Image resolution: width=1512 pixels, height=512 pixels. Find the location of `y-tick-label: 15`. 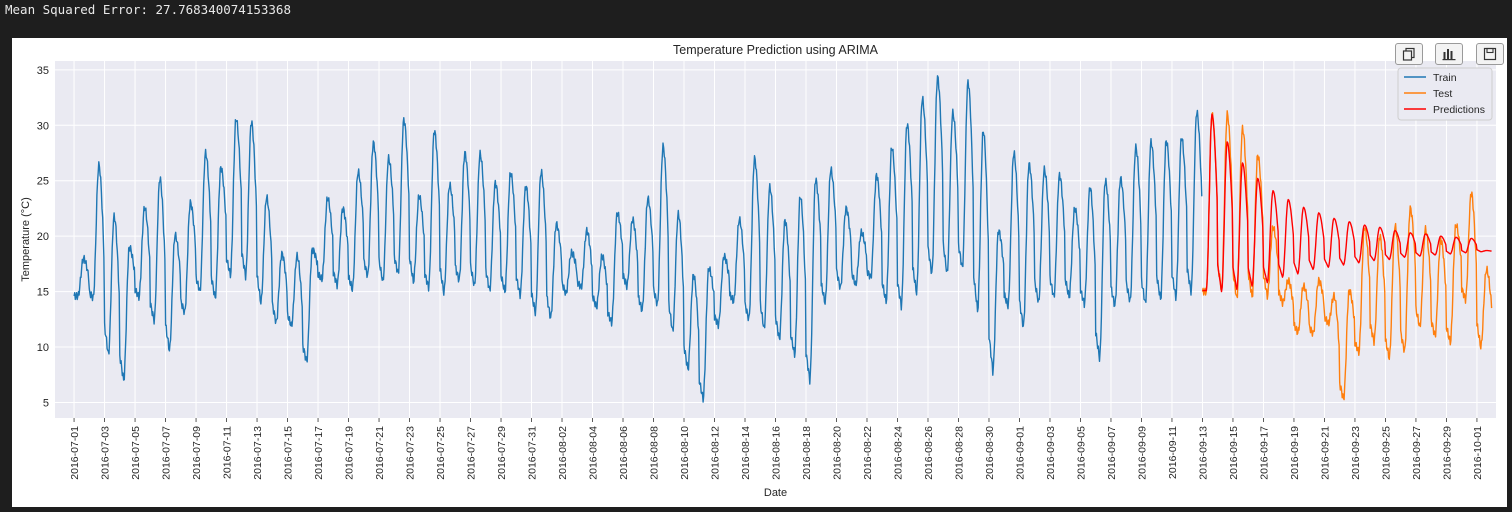

y-tick-label: 15 is located at coordinates (43, 293).